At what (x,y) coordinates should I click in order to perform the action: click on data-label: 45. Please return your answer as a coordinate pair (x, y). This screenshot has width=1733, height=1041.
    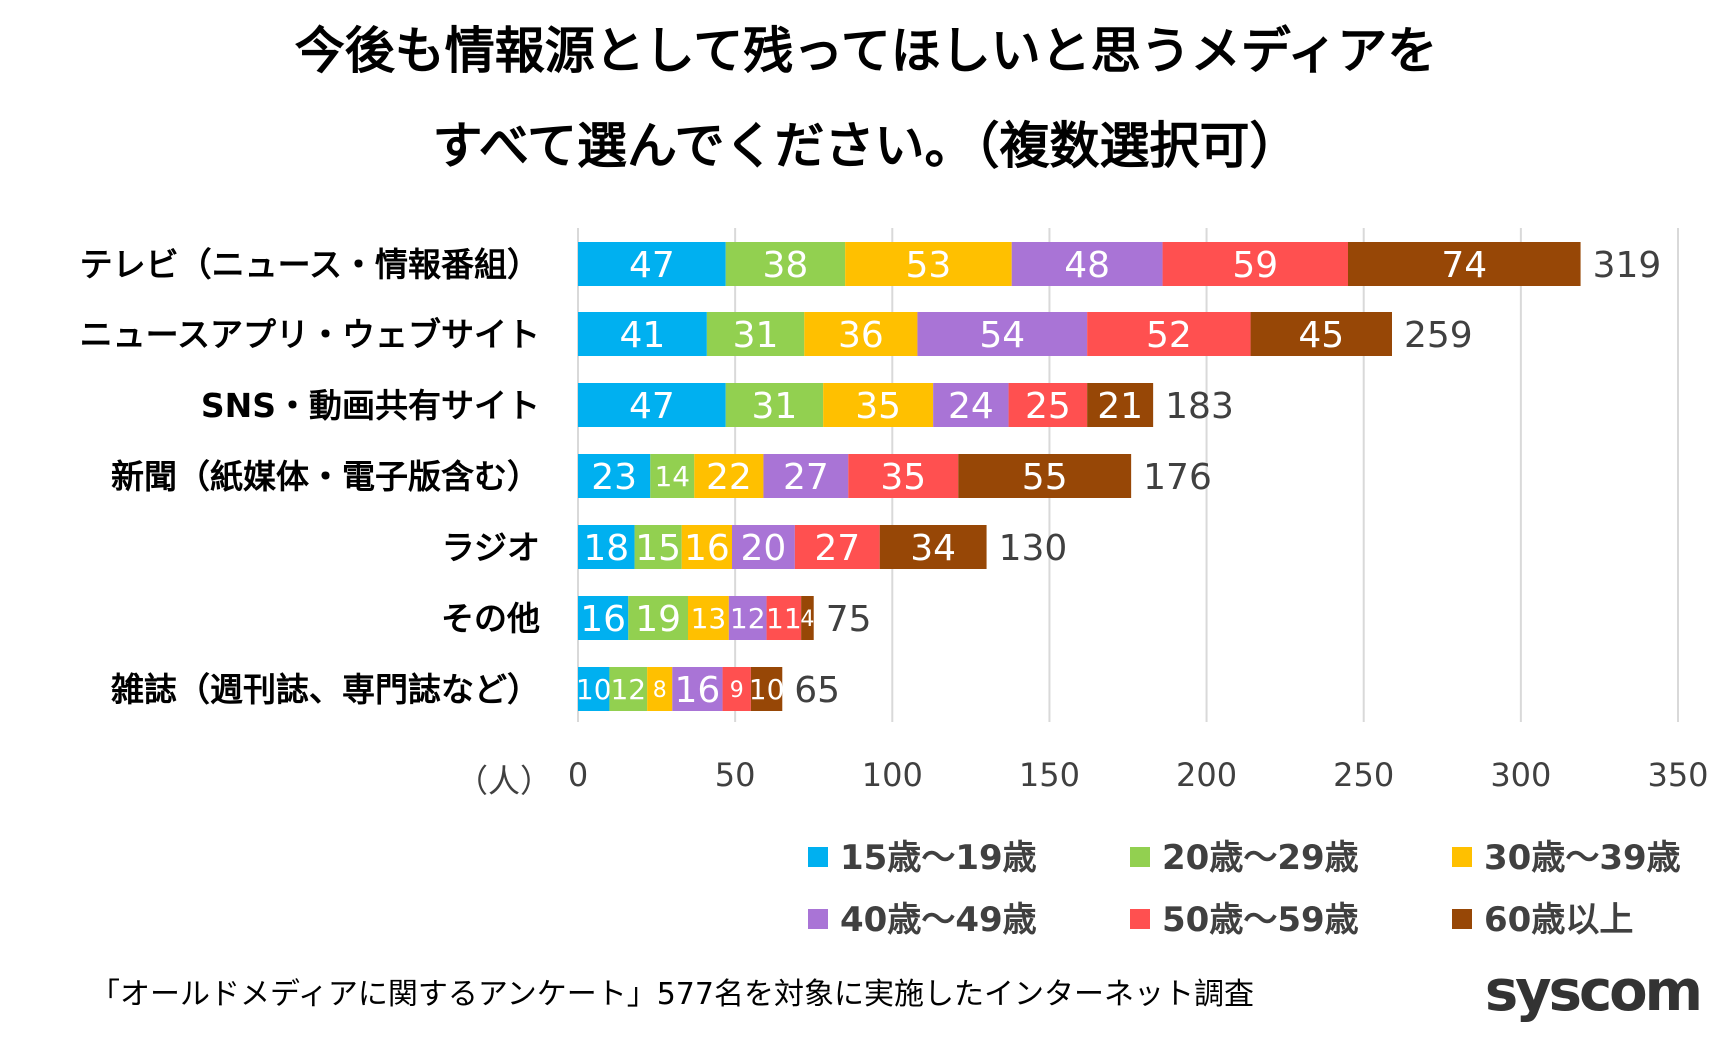
    Looking at the image, I should click on (1321, 335).